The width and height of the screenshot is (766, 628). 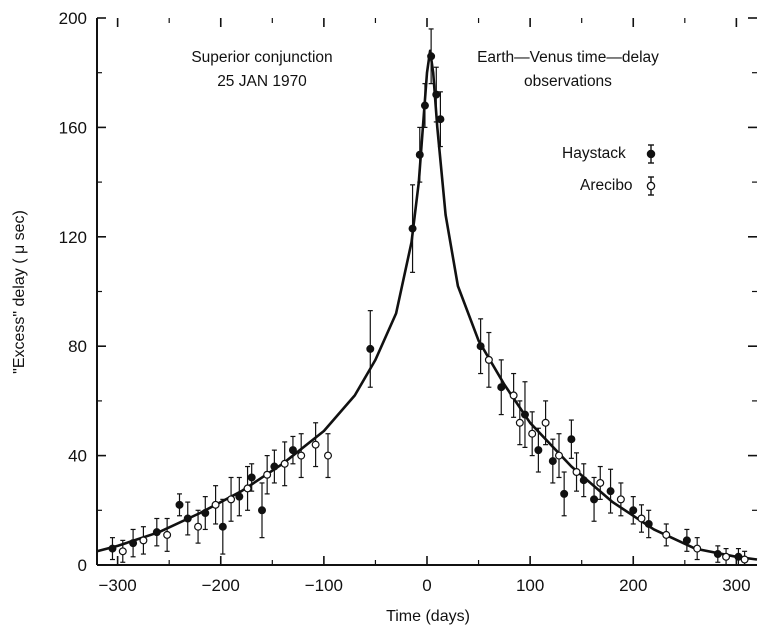 What do you see at coordinates (530, 585) in the screenshot?
I see `x-tick-label: 100` at bounding box center [530, 585].